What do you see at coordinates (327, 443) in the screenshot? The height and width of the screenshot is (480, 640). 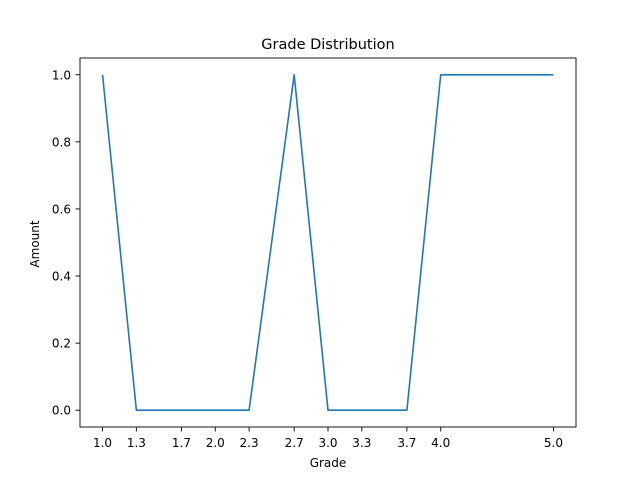 I see `x-tick-label-6: 3.0` at bounding box center [327, 443].